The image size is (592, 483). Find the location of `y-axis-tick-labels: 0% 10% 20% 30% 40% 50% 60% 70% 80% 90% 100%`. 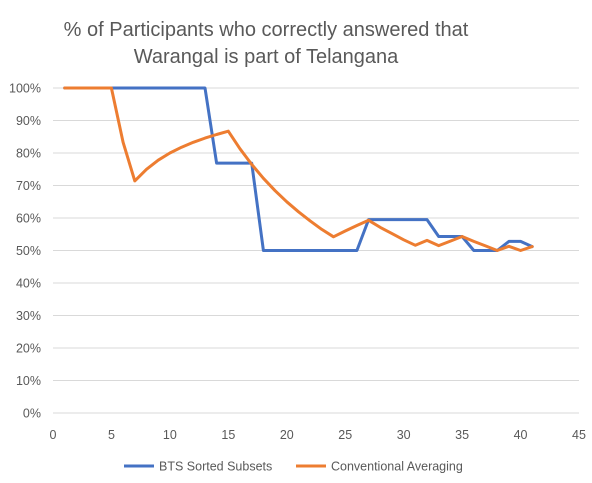

y-axis-tick-labels: 0% 10% 20% 30% 40% 50% 60% 70% 80% 90% 100% is located at coordinates (25, 251).